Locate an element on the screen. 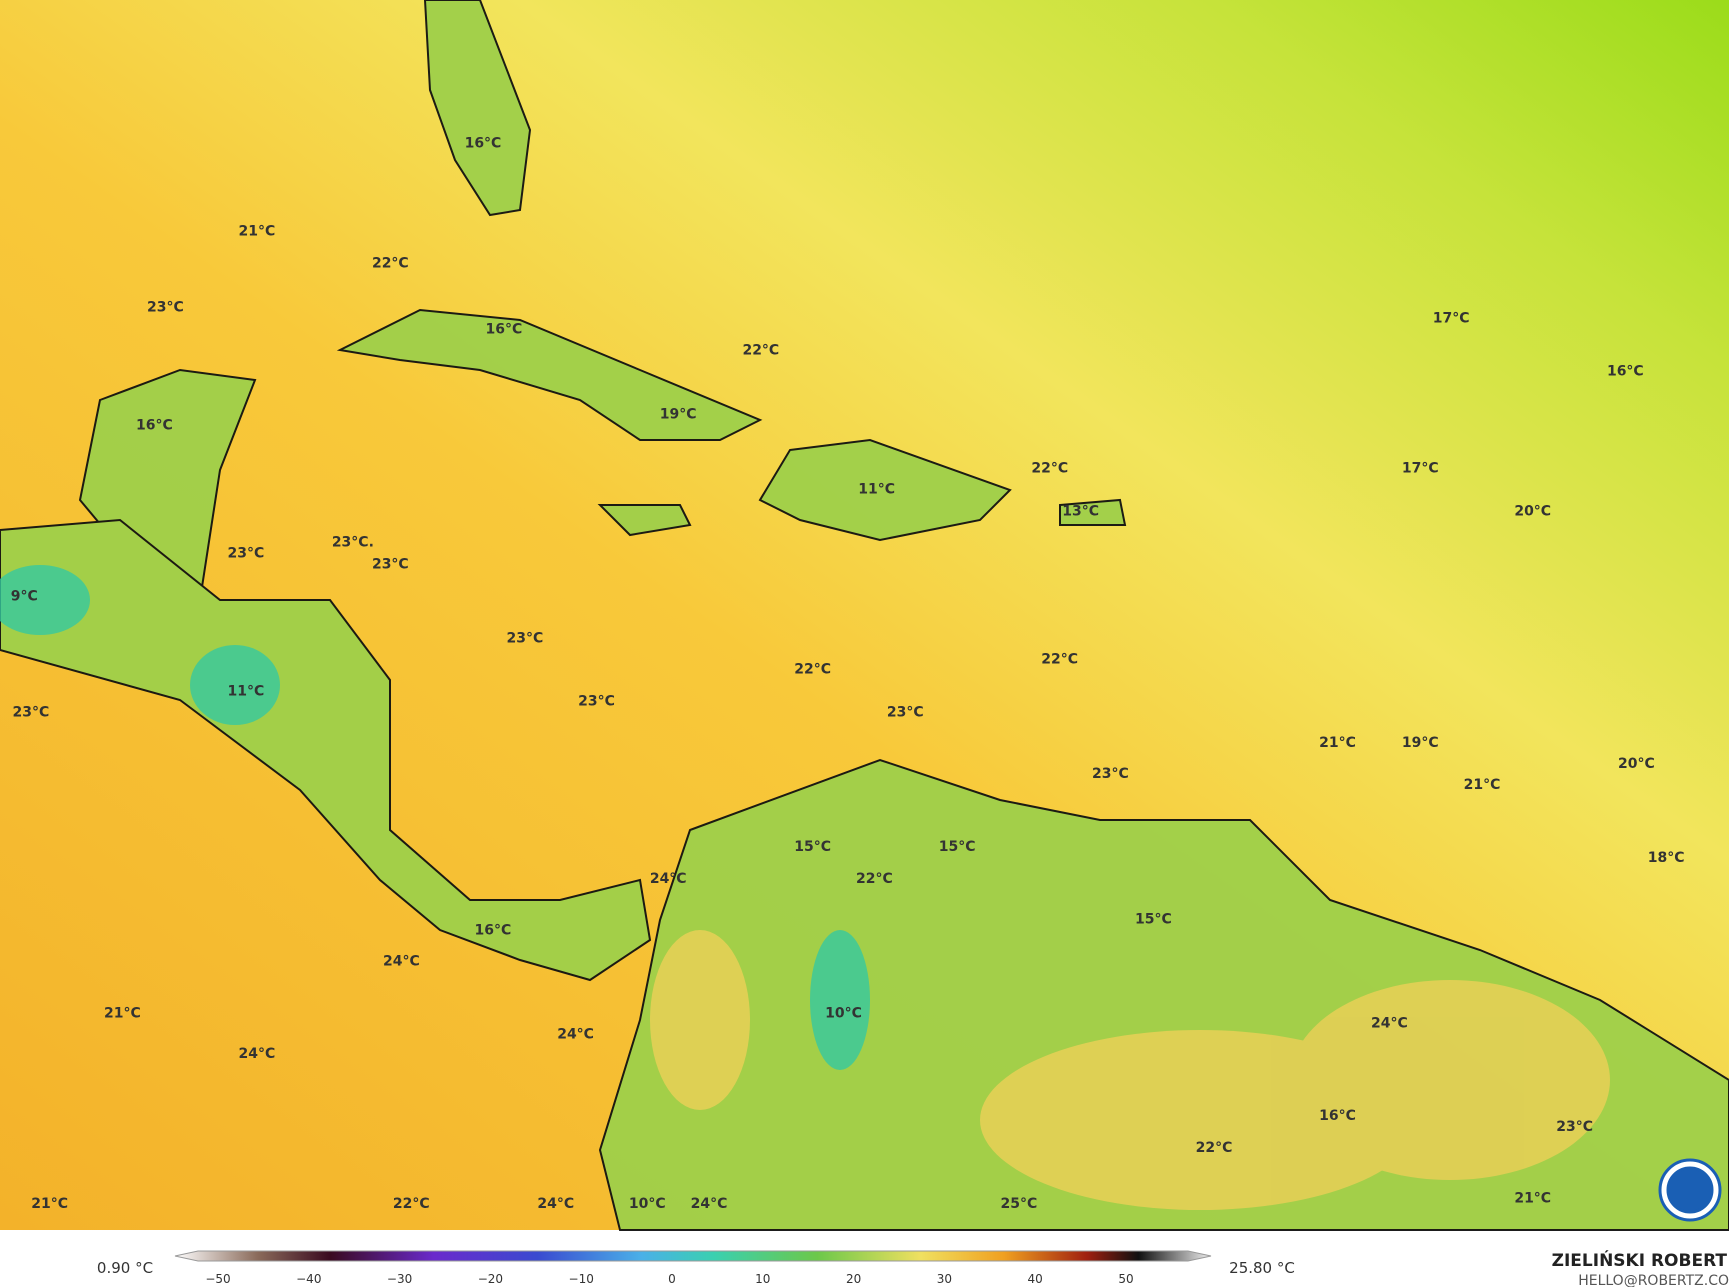 The height and width of the screenshot is (1287, 1729). colorbar-tick-label: 0 is located at coordinates (672, 1279).